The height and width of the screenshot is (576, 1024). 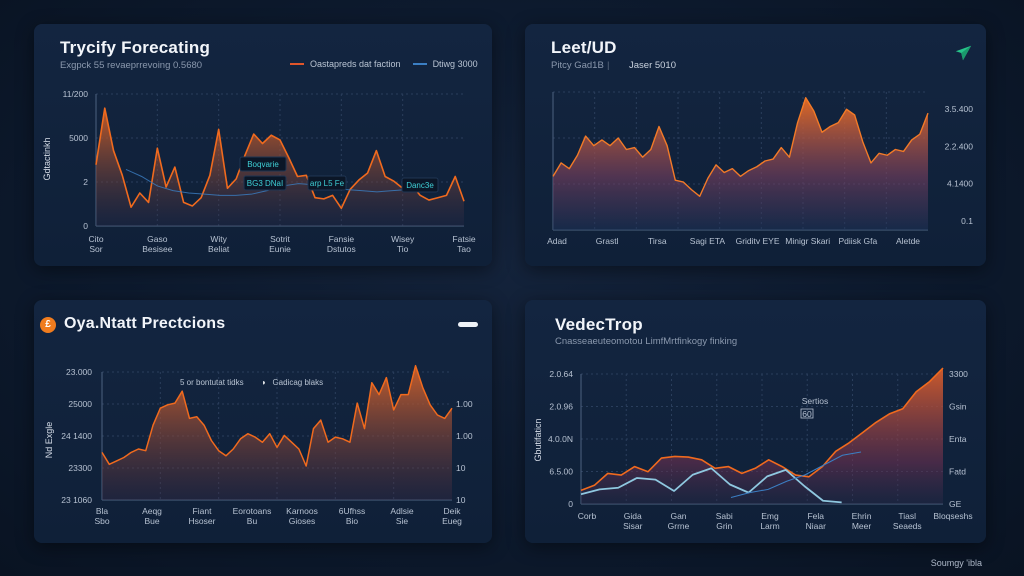 I want to click on minimize-button, so click(x=468, y=324).